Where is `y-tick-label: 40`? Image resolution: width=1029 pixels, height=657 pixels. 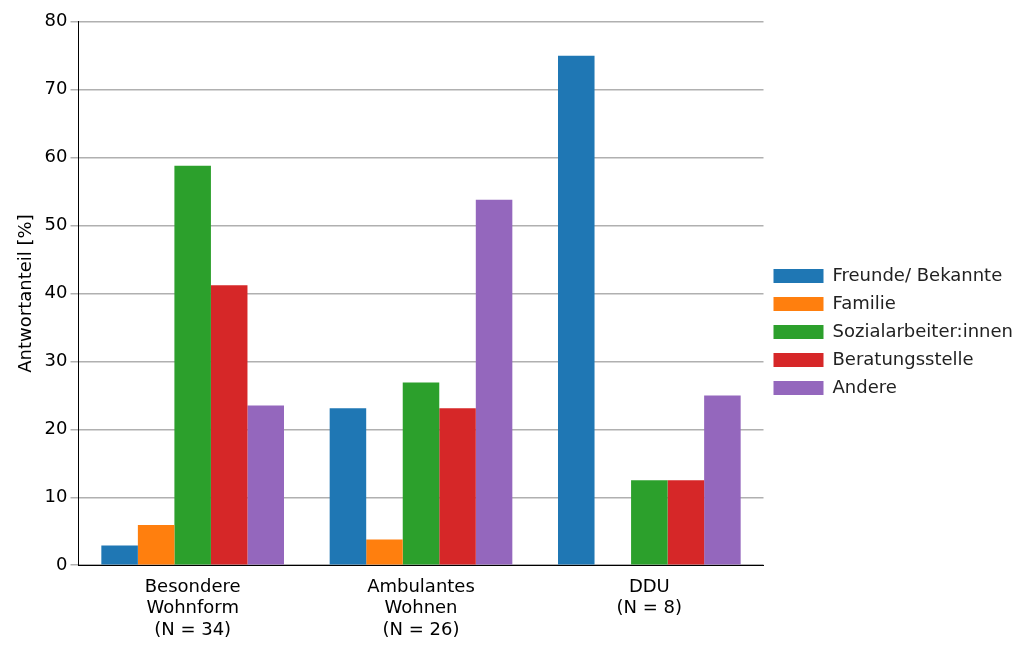
y-tick-label: 40 is located at coordinates (56, 292).